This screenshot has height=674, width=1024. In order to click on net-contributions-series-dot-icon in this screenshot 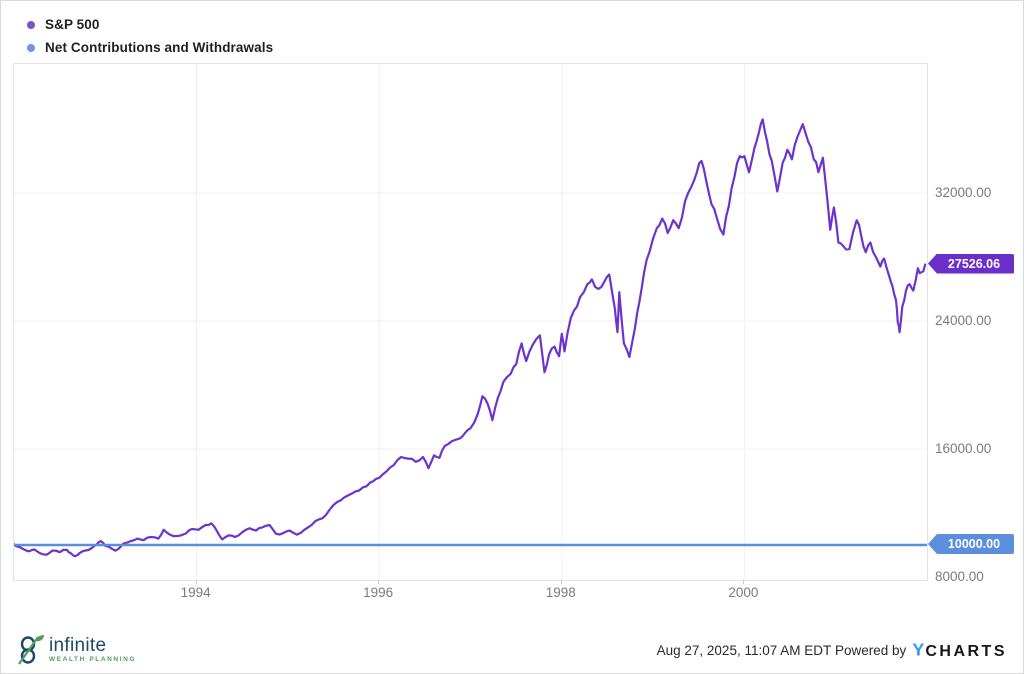, I will do `click(31, 47)`.